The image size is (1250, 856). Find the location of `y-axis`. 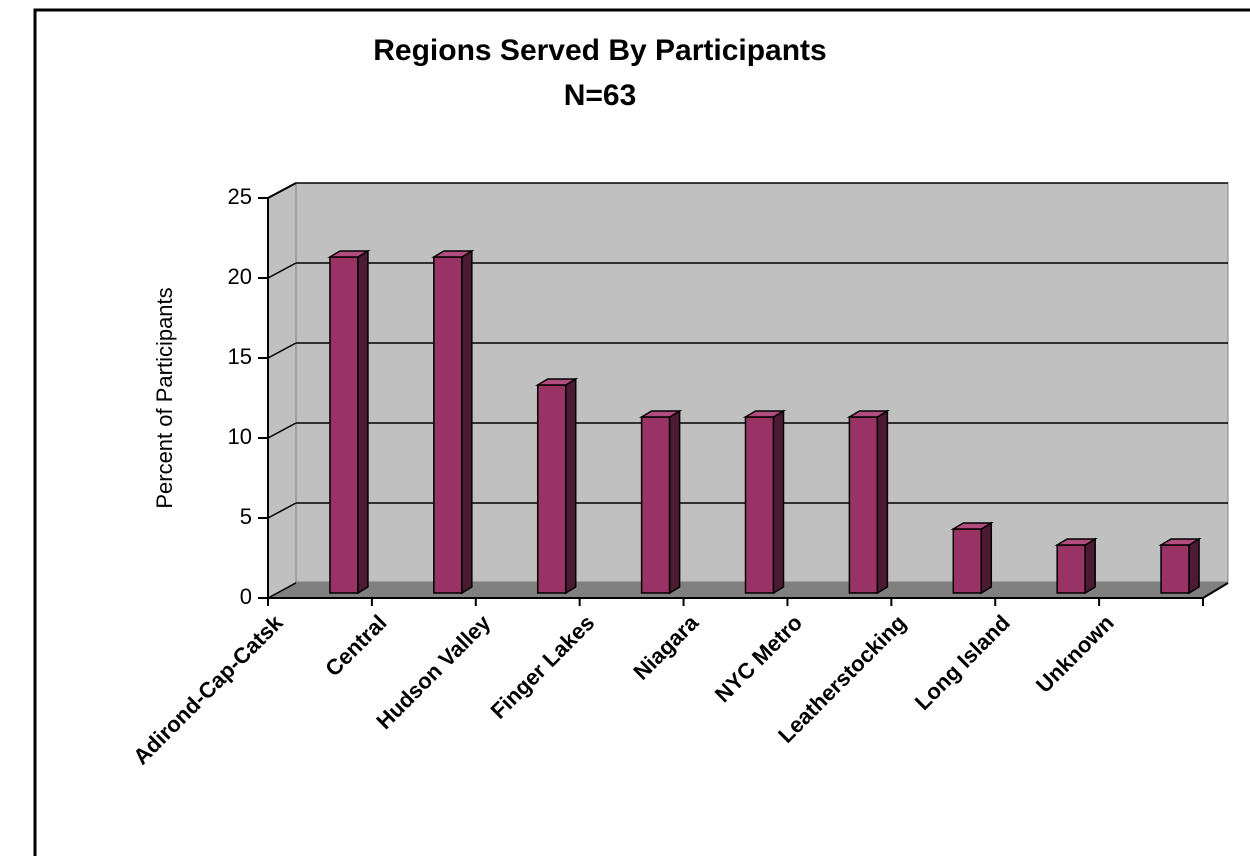

y-axis is located at coordinates (282, 390).